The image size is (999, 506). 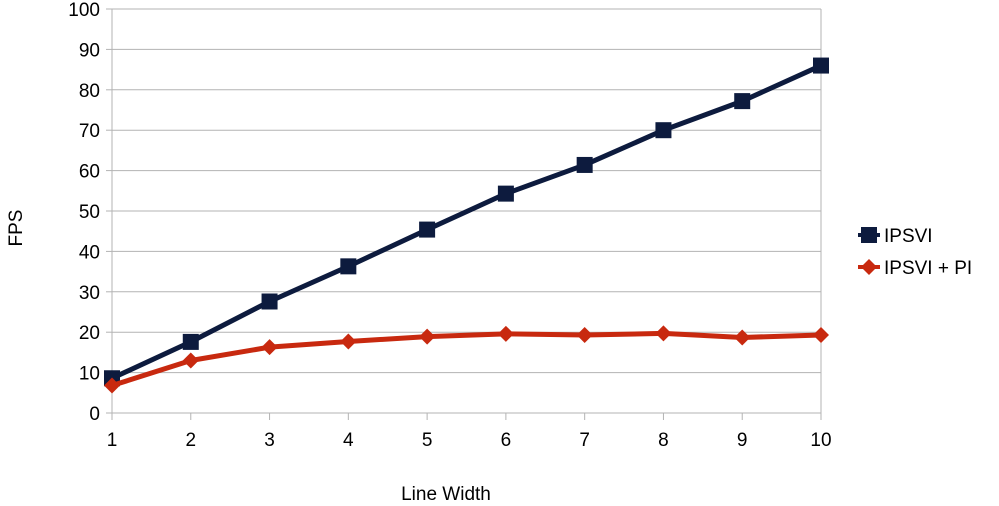 I want to click on x-tick-labels: 1 2 3 4 5 6 7 8 9 10, so click(x=469, y=440).